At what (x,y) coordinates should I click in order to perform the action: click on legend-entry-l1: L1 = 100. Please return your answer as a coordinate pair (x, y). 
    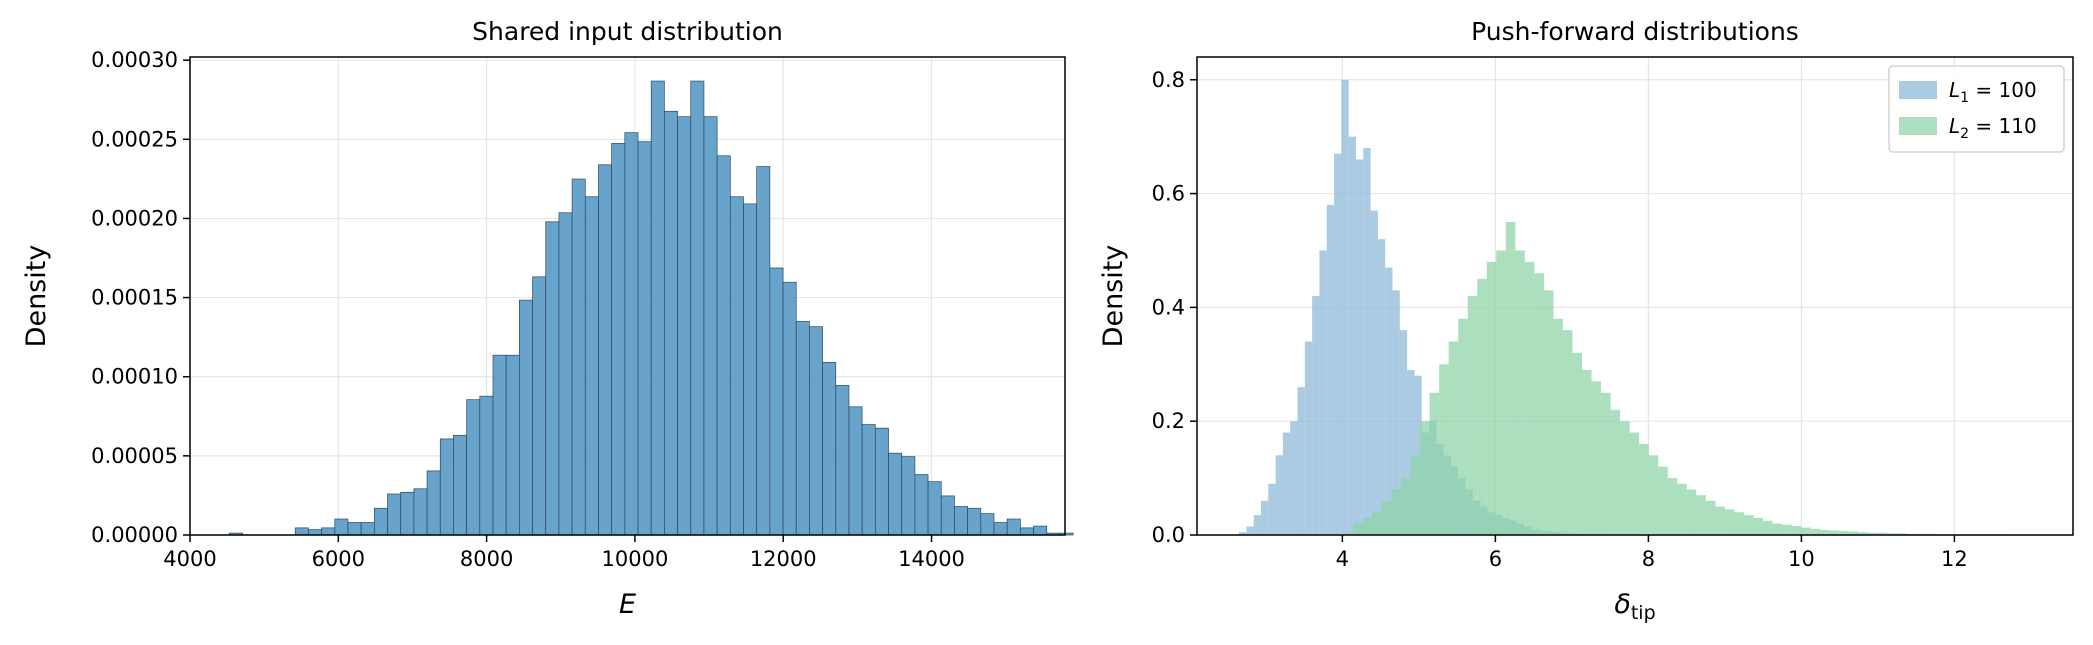
    Looking at the image, I should click on (1968, 92).